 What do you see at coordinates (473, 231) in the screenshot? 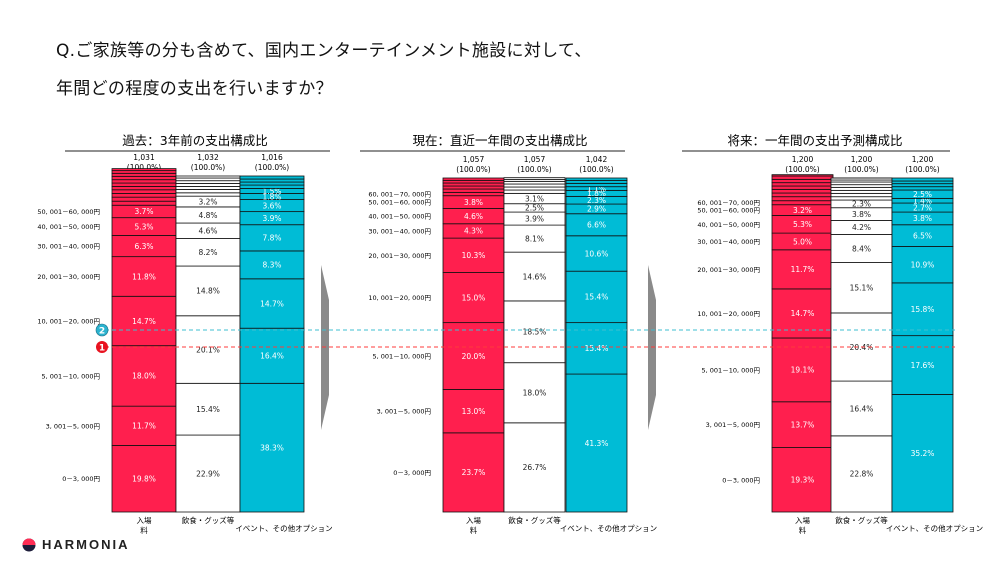
I see `panel2-col1-label-6: 4.3%` at bounding box center [473, 231].